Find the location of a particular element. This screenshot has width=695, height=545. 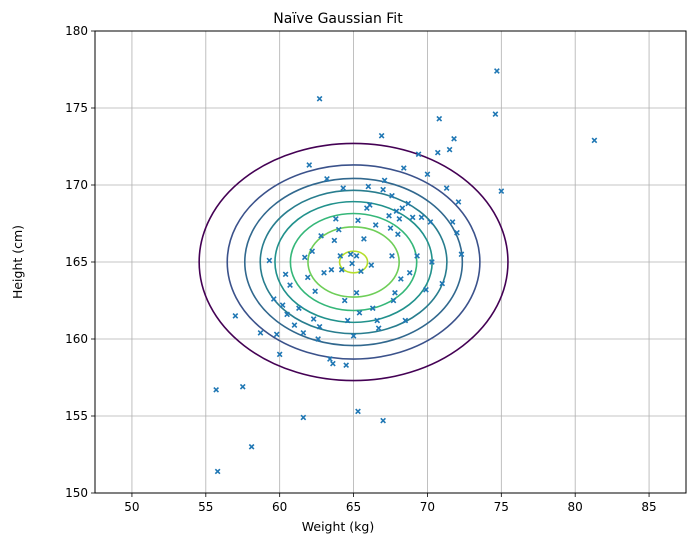

y-tick-label: 155 is located at coordinates (76, 416).